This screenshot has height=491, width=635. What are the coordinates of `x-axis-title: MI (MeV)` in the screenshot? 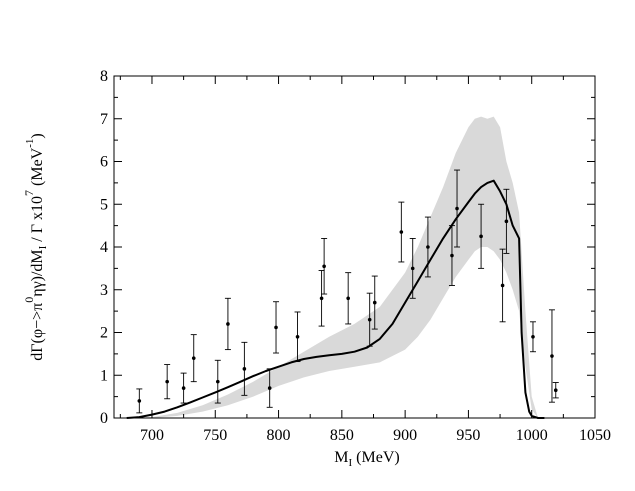 It's located at (366, 459).